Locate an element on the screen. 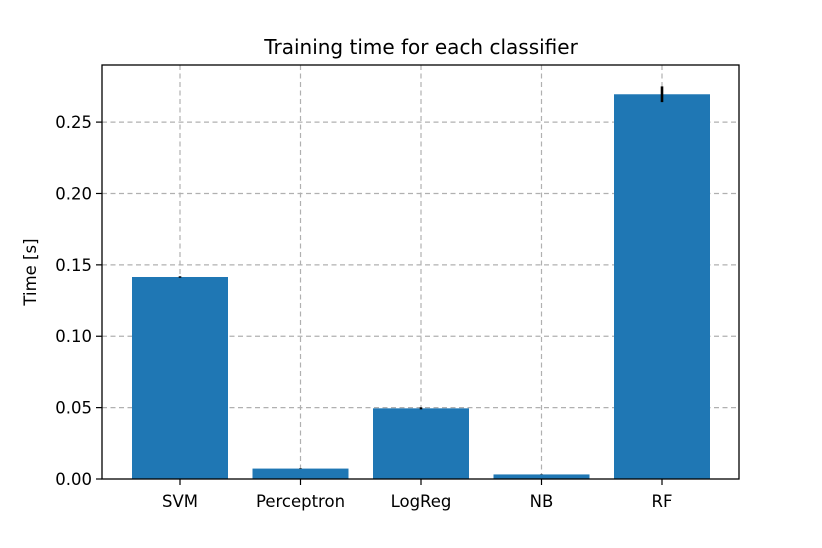  y-tick-label: 0.20 is located at coordinates (73, 193).